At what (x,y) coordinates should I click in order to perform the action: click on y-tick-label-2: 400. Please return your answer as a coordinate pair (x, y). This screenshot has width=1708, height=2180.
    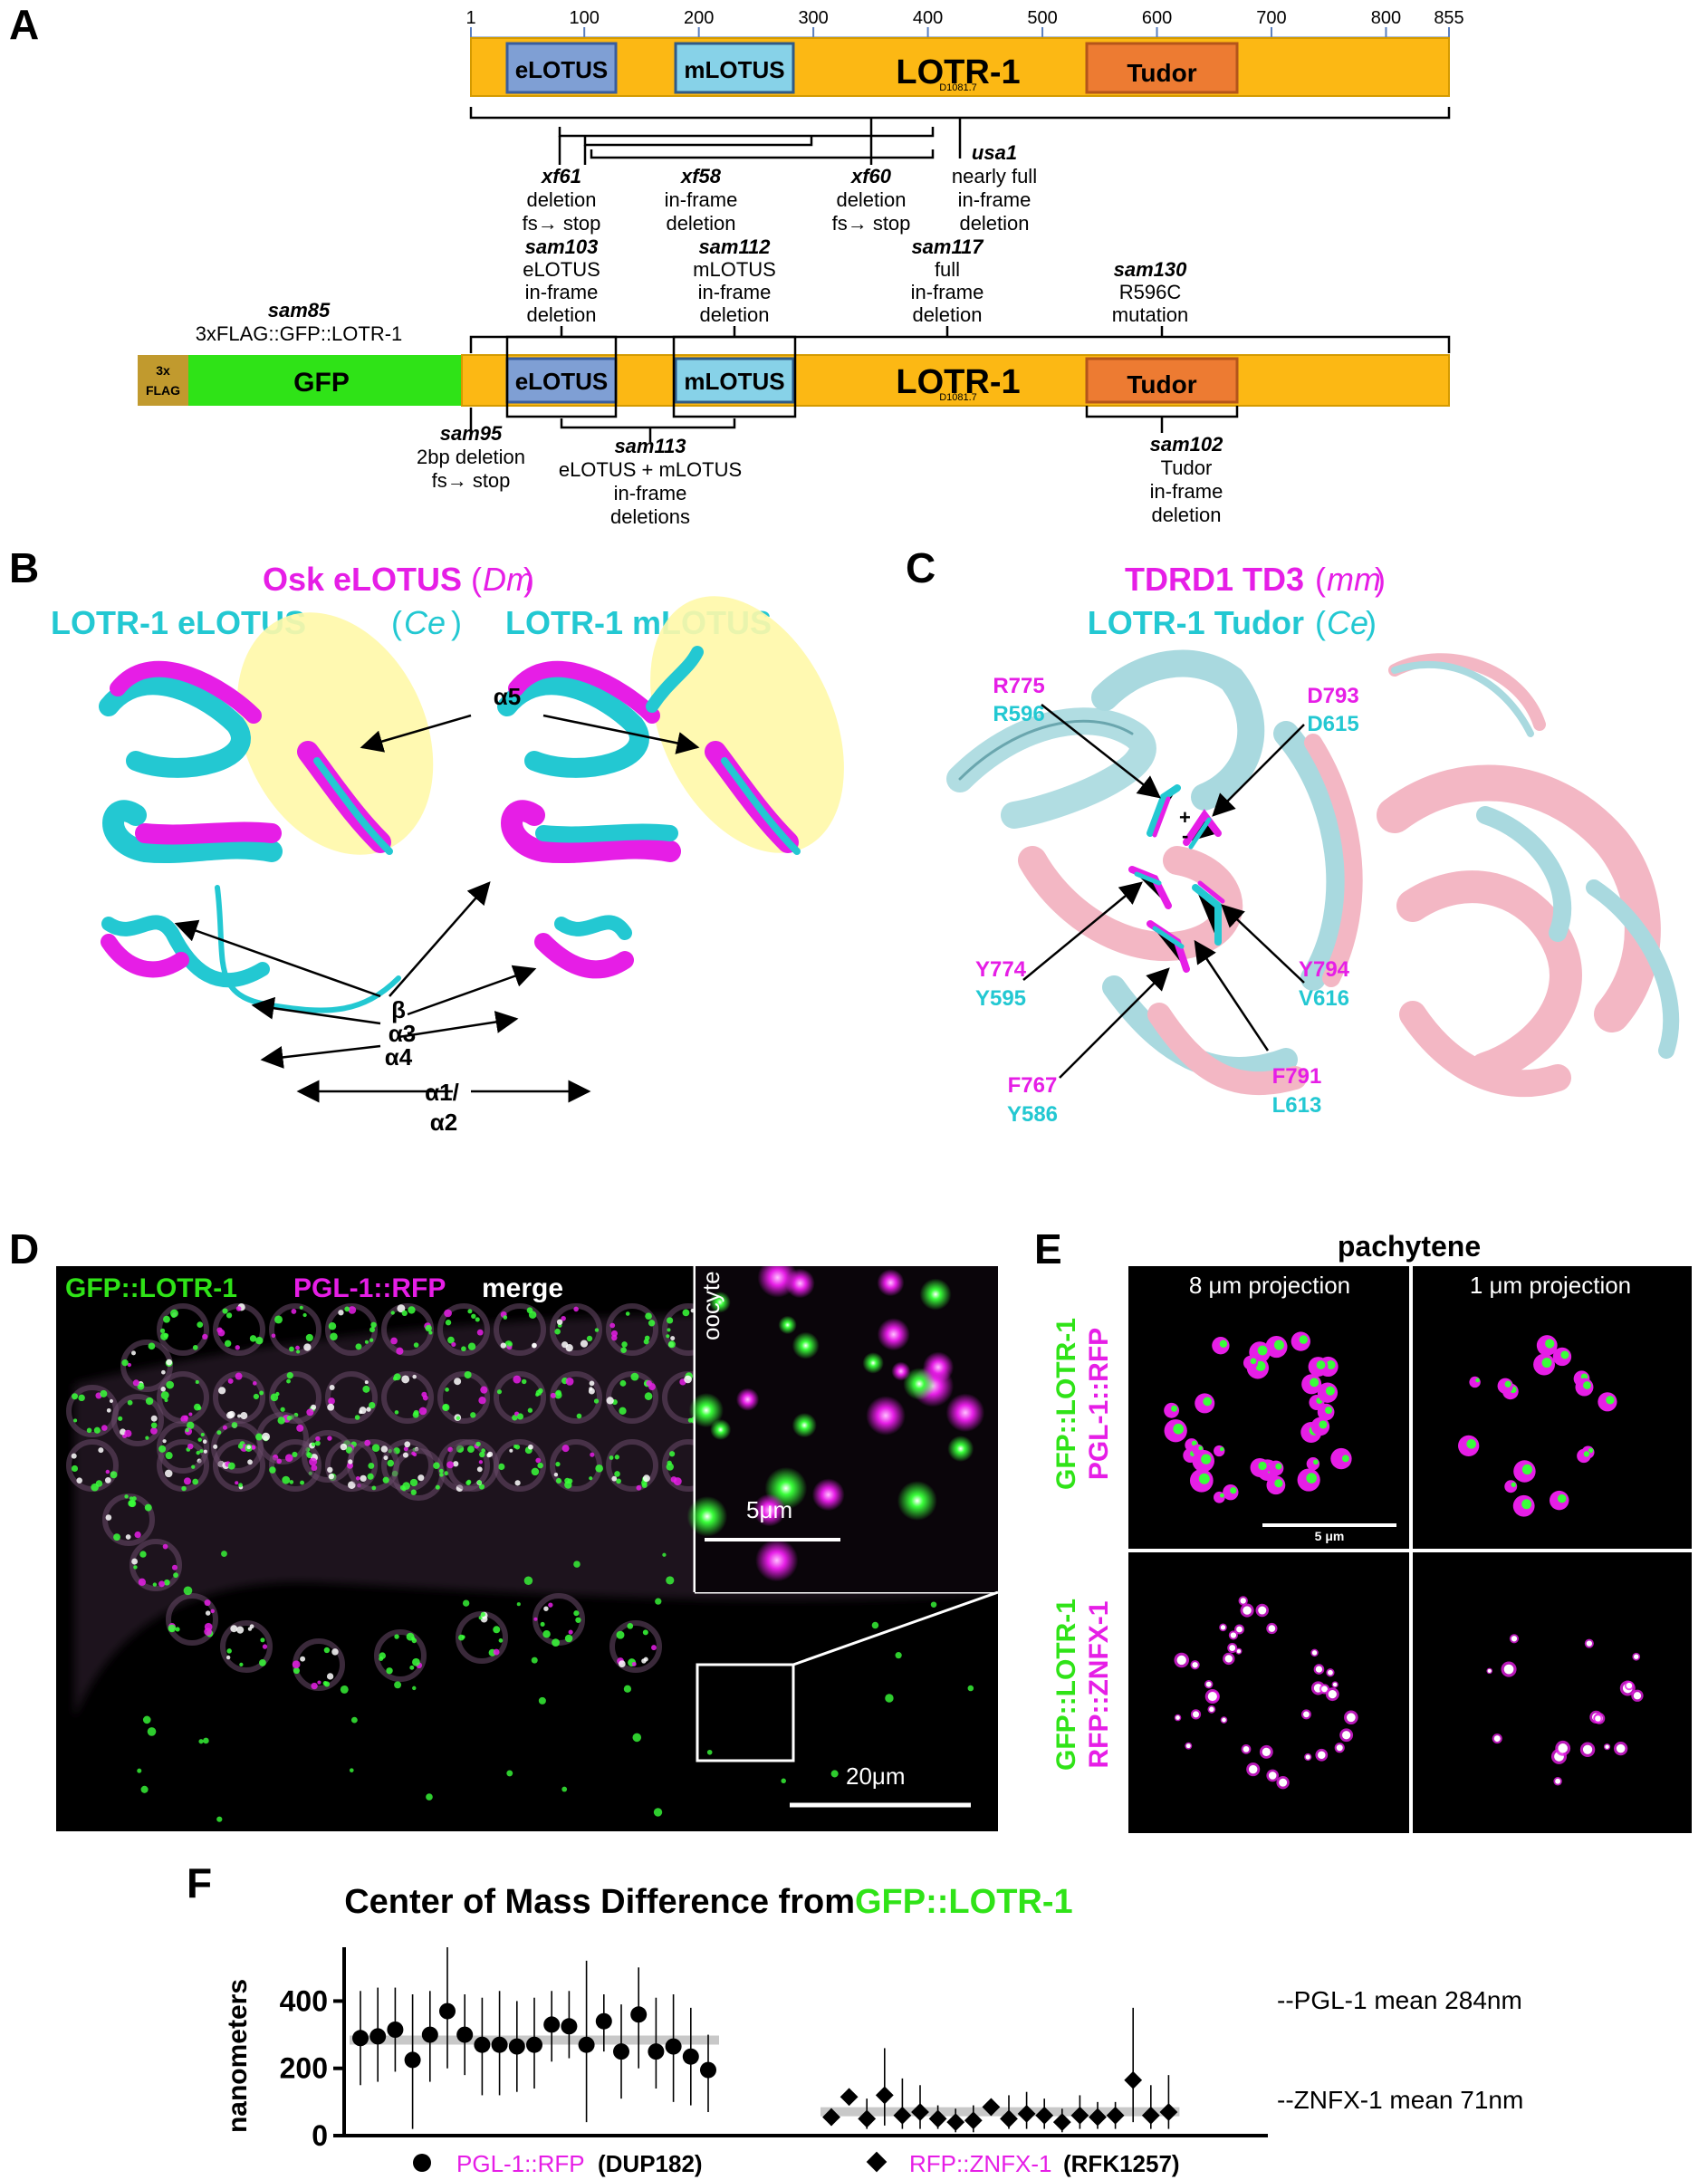
    Looking at the image, I should click on (304, 2000).